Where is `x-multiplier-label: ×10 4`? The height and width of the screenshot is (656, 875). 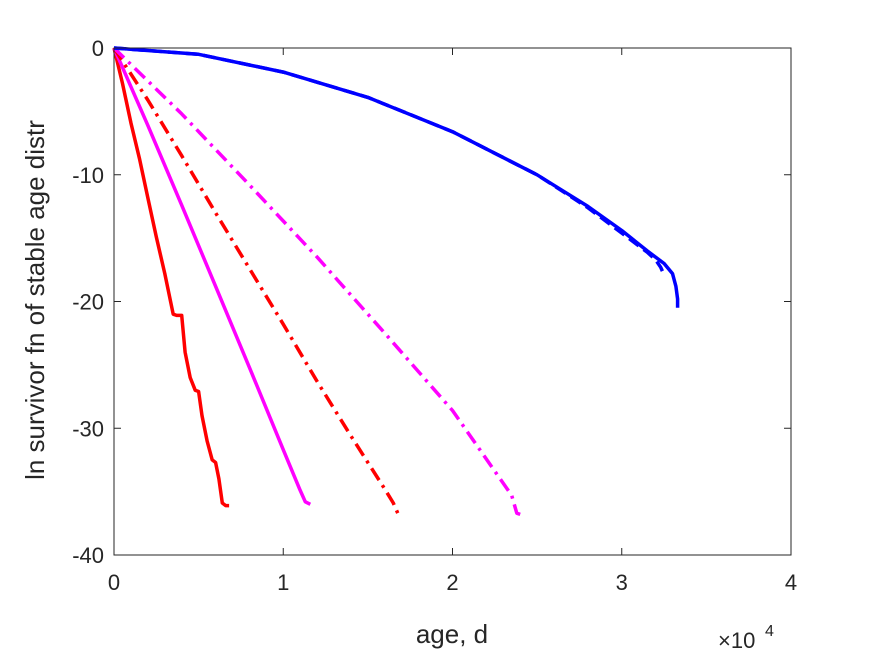
x-multiplier-label: ×10 4 is located at coordinates (746, 638).